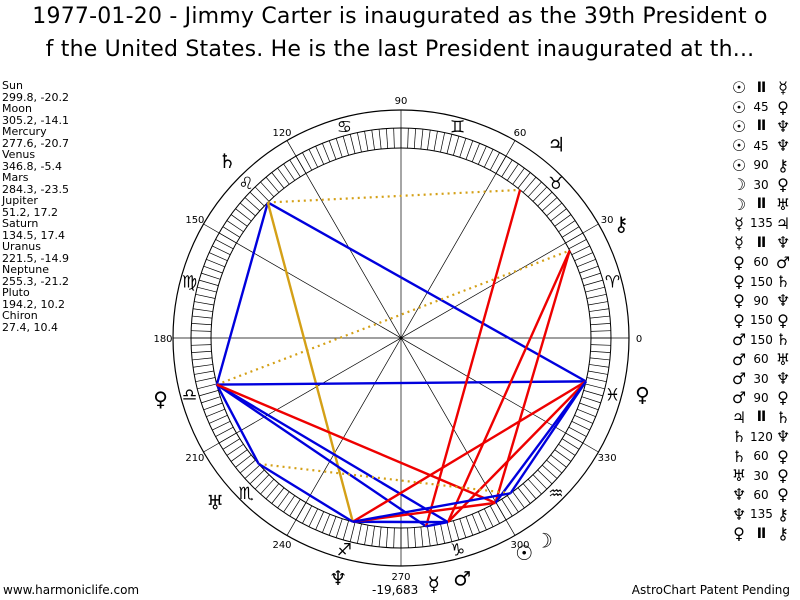 Image resolution: width=800 pixels, height=600 pixels. Describe the element at coordinates (761, 397) in the screenshot. I see `aspect-angle: 90` at that location.